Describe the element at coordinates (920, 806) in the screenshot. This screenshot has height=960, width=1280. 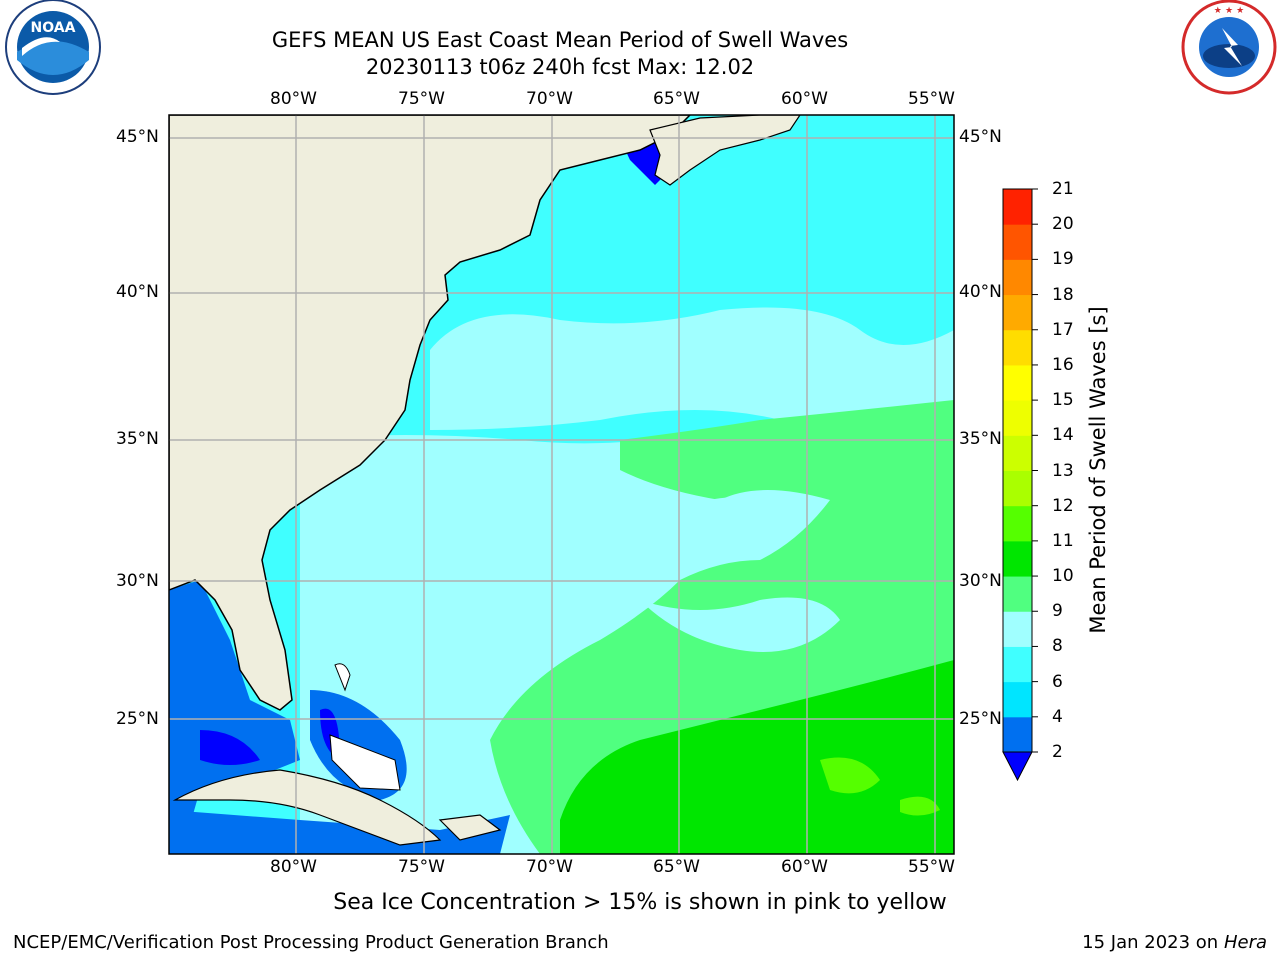
I see `period-field-11-12-b` at that location.